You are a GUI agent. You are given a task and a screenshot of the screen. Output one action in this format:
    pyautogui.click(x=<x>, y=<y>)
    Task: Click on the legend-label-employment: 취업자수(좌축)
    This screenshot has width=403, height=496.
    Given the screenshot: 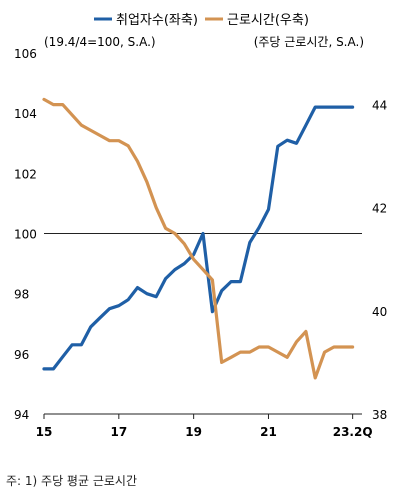 What is the action you would take?
    pyautogui.click(x=157, y=20)
    